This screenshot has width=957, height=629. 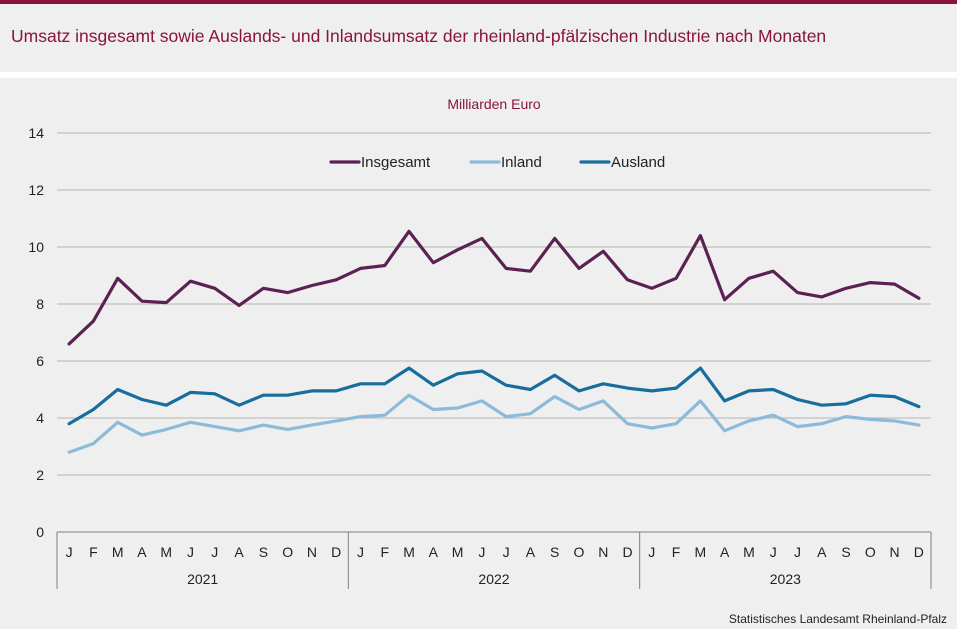 I want to click on y-tick-label-6: 6, so click(x=40, y=361).